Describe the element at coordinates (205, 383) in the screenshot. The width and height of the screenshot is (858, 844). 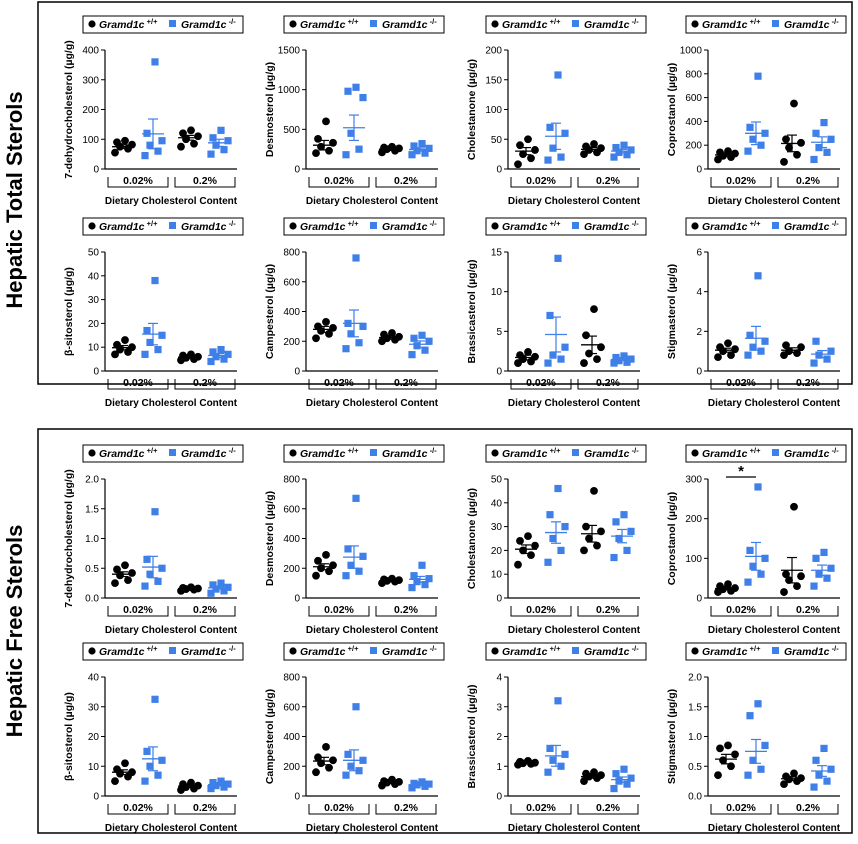
I see `group-label: 0.2%` at that location.